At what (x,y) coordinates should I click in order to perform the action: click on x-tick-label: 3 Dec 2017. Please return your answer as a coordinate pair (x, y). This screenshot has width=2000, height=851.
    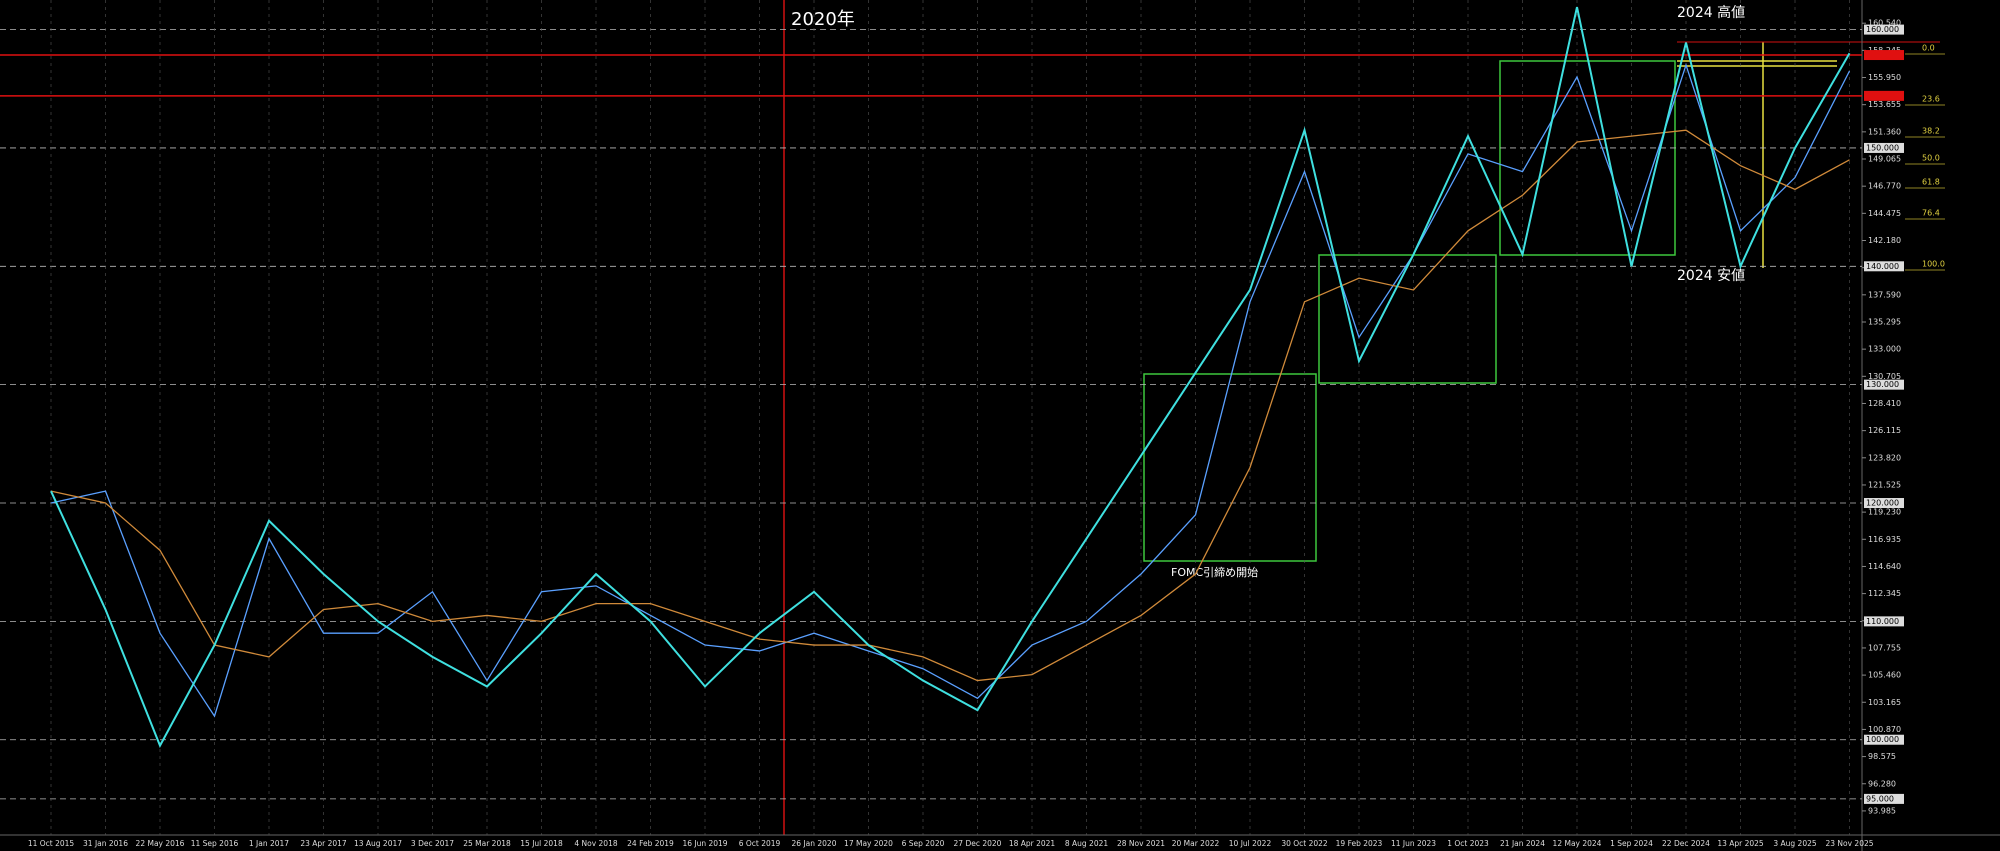
    Looking at the image, I should click on (432, 843).